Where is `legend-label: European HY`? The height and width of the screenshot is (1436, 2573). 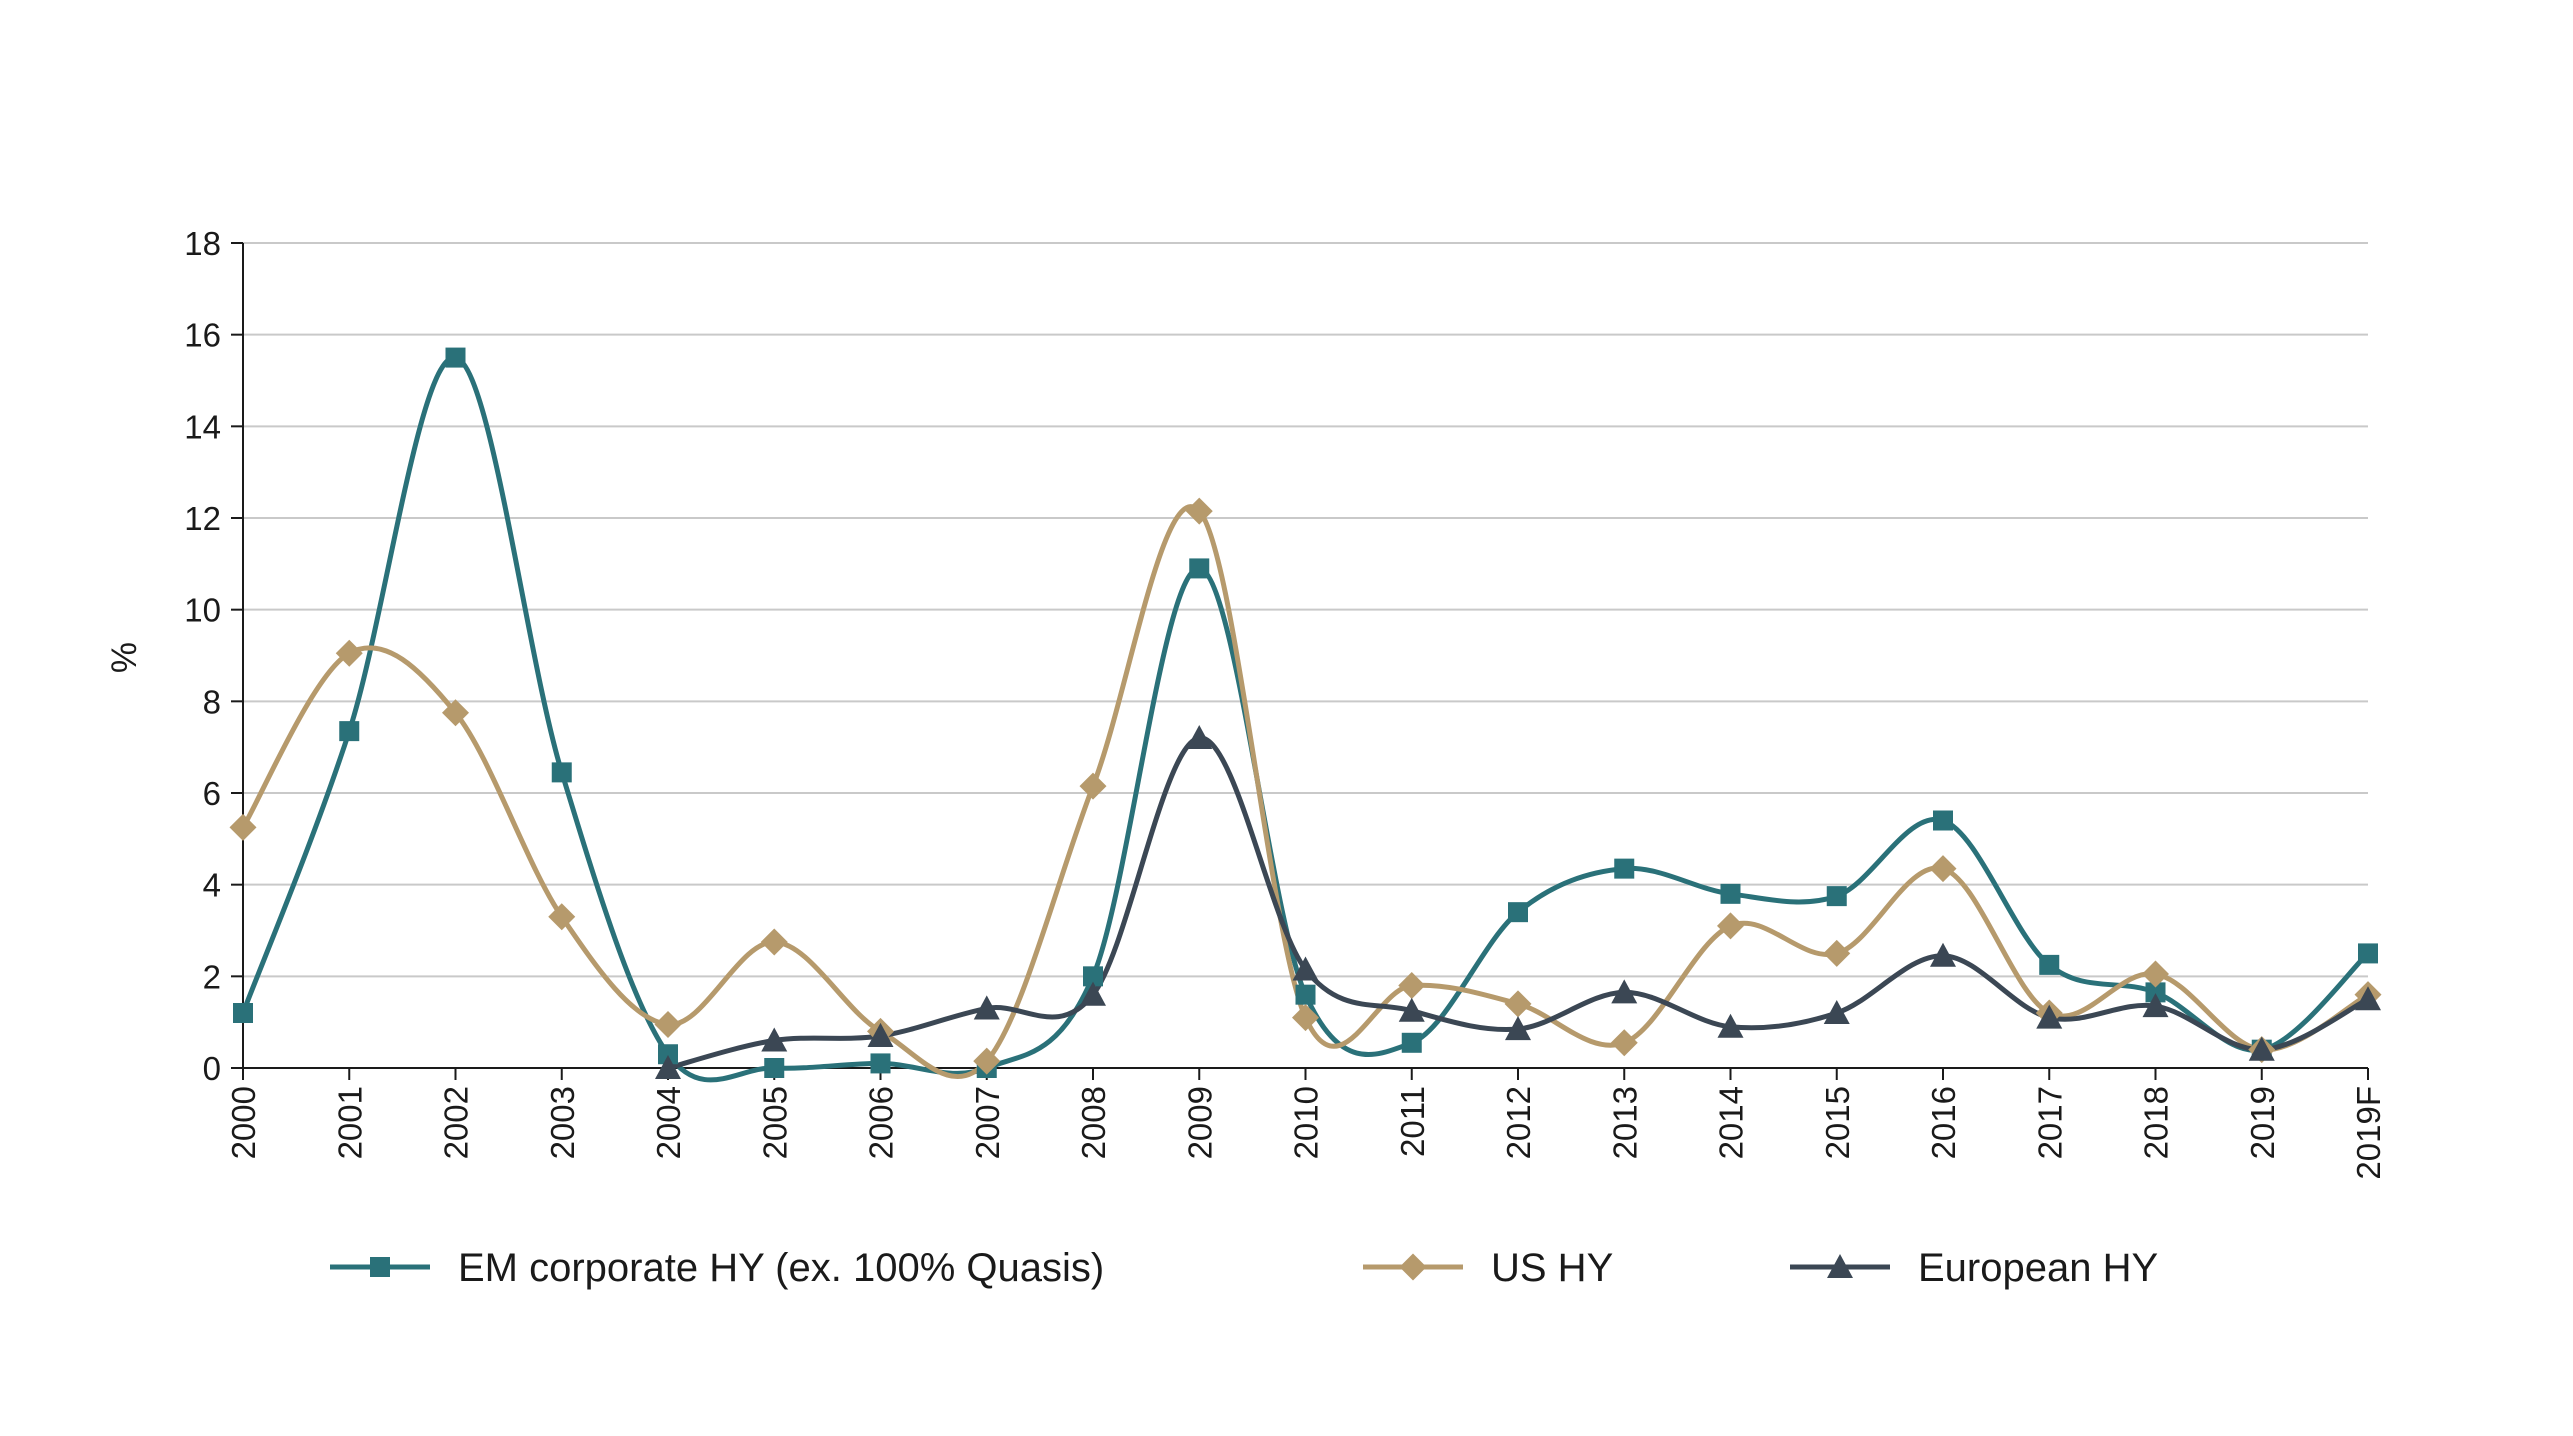 legend-label: European HY is located at coordinates (2038, 1268).